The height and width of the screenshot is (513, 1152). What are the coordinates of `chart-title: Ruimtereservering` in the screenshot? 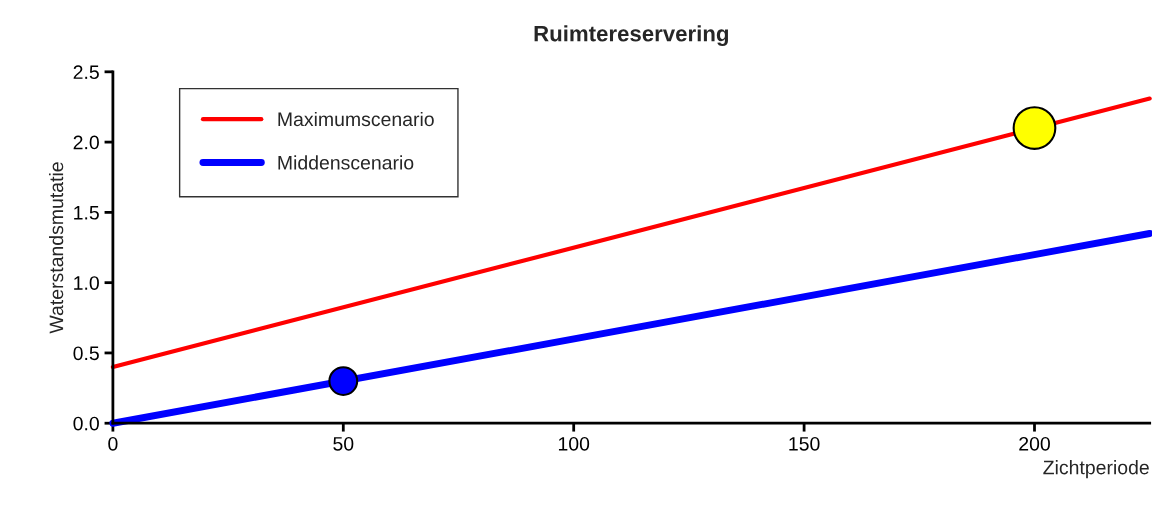 It's located at (631, 35).